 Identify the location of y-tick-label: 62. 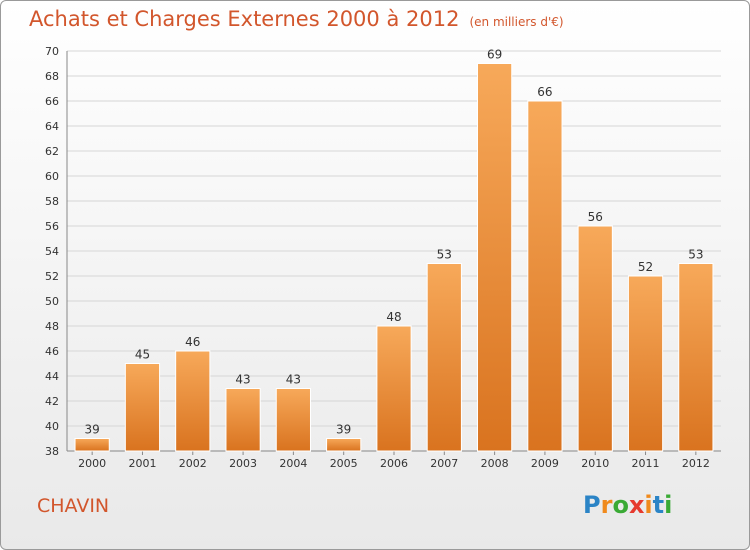
(52, 151).